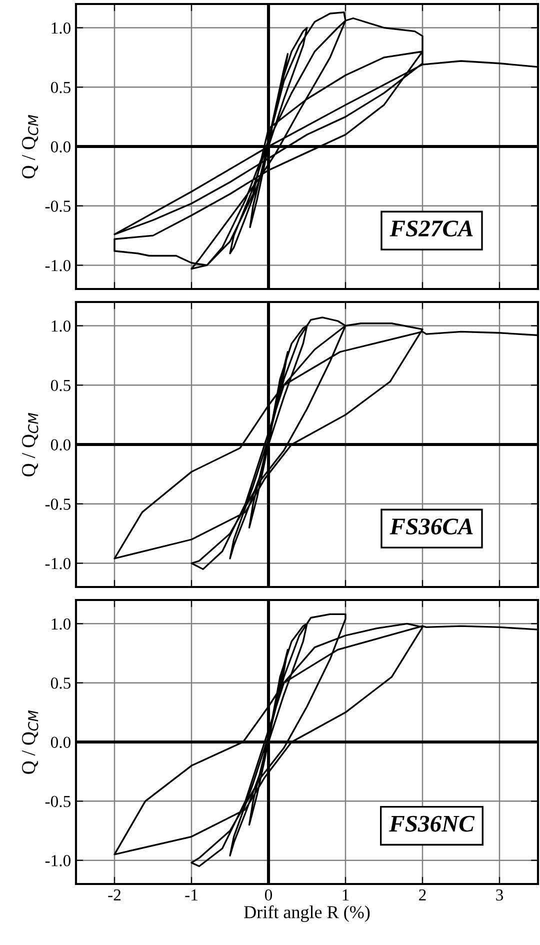  What do you see at coordinates (431, 526) in the screenshot?
I see `annotation: FS36CA` at bounding box center [431, 526].